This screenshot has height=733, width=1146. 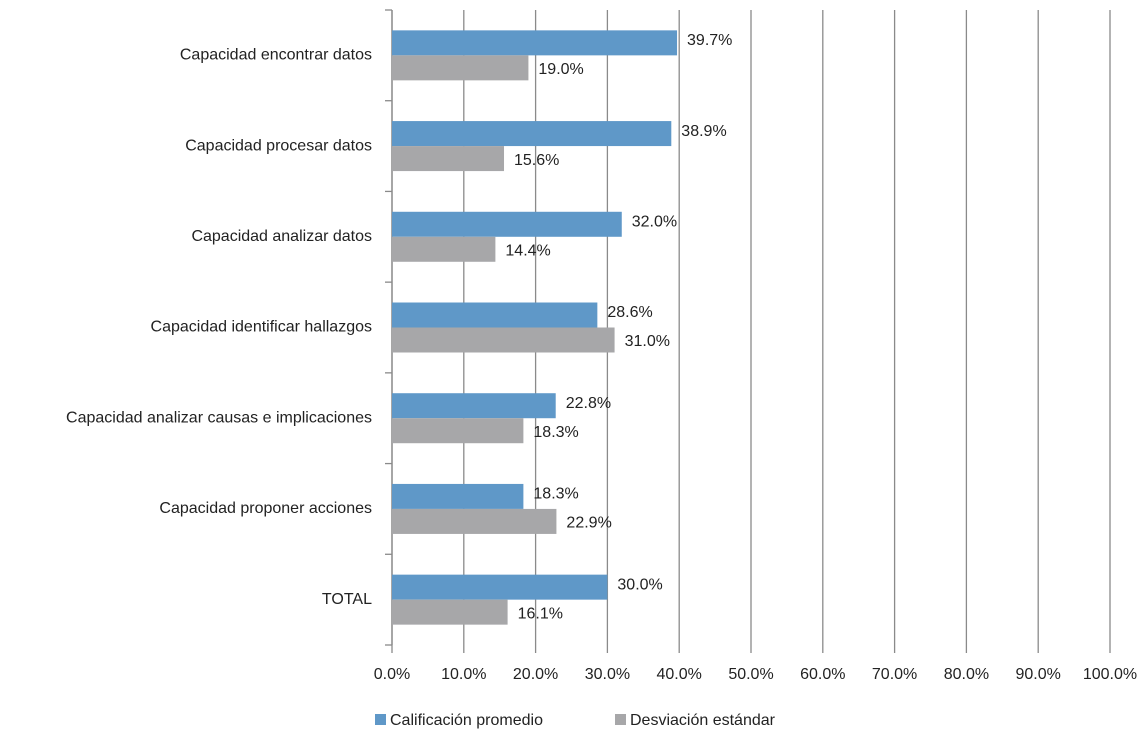 What do you see at coordinates (894, 674) in the screenshot?
I see `x-tick-label: 70.0%` at bounding box center [894, 674].